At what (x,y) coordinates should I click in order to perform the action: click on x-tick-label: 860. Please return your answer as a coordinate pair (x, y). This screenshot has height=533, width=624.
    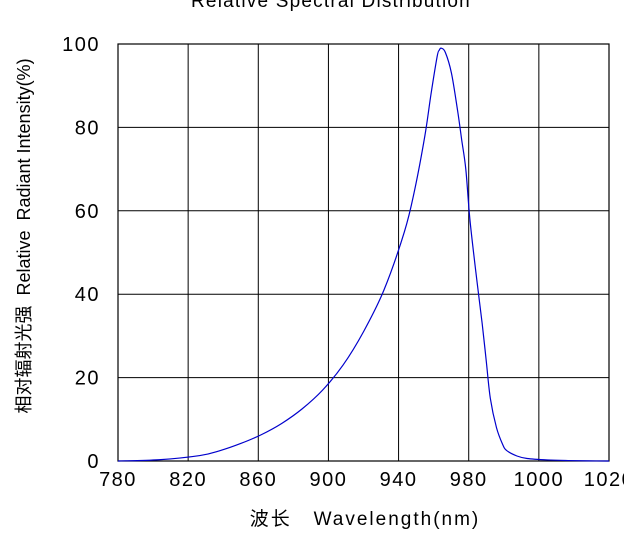
    Looking at the image, I should click on (258, 480).